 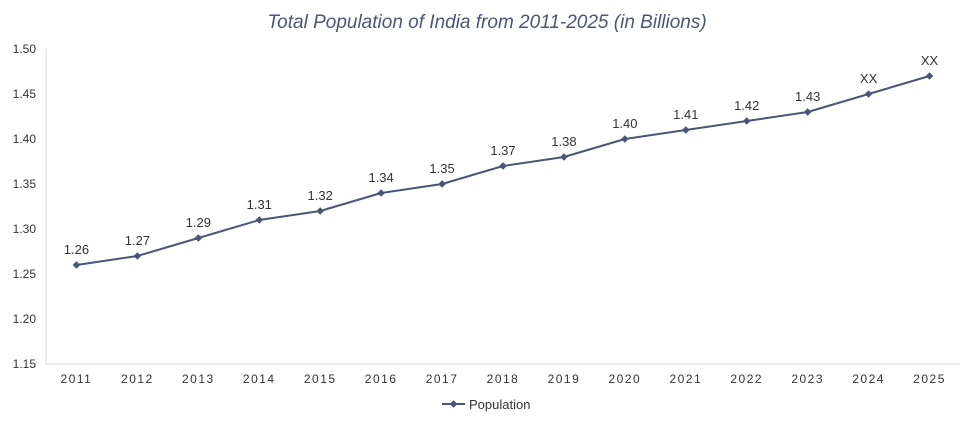 What do you see at coordinates (502, 150) in the screenshot?
I see `data-label: 1.37` at bounding box center [502, 150].